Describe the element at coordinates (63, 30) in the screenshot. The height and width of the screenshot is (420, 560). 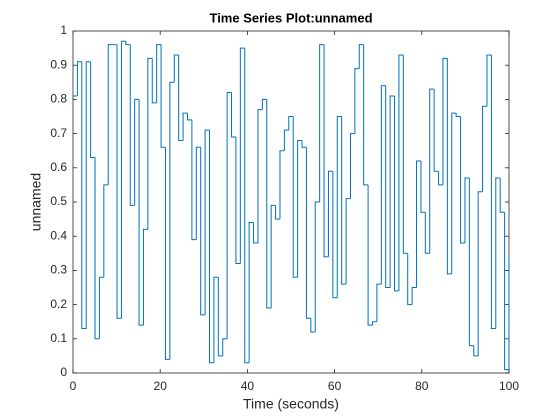
I see `y-tick-label: 1` at that location.